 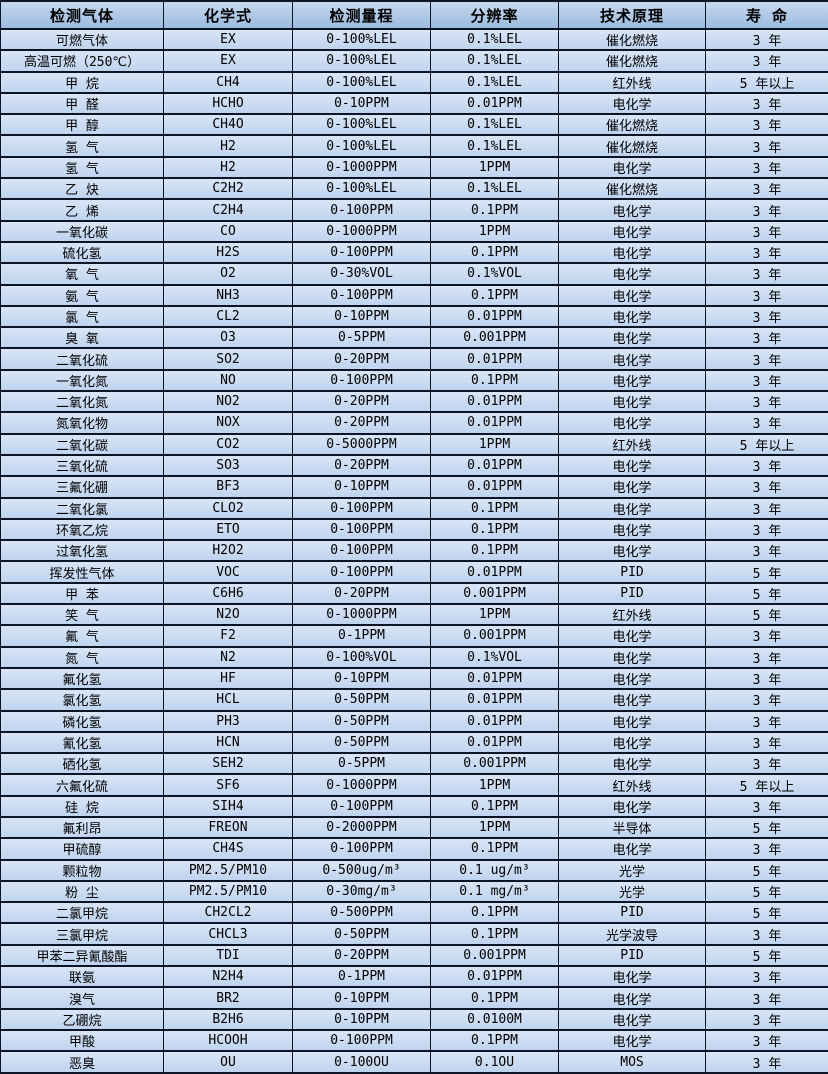 What do you see at coordinates (414, 359) in the screenshot?
I see `table-row: 二氧化硫 SO2 0-20PPM 0.01PPM 电化学 3 年` at bounding box center [414, 359].